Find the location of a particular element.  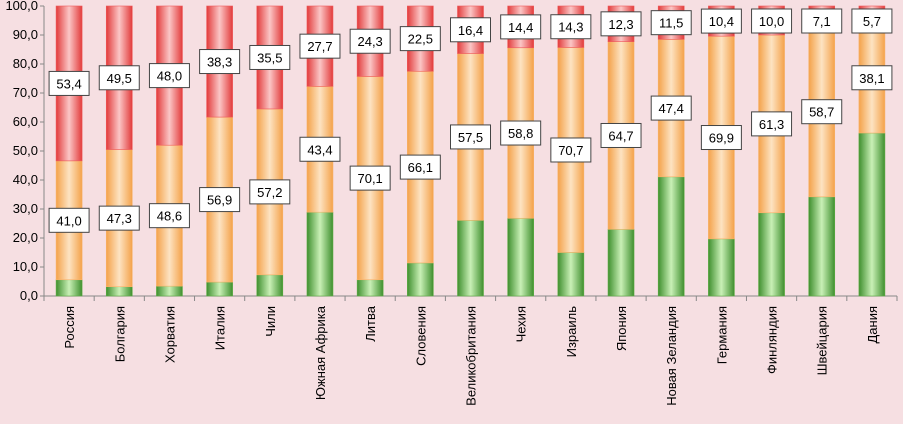

data-label-red: 49,5 is located at coordinates (119, 78).